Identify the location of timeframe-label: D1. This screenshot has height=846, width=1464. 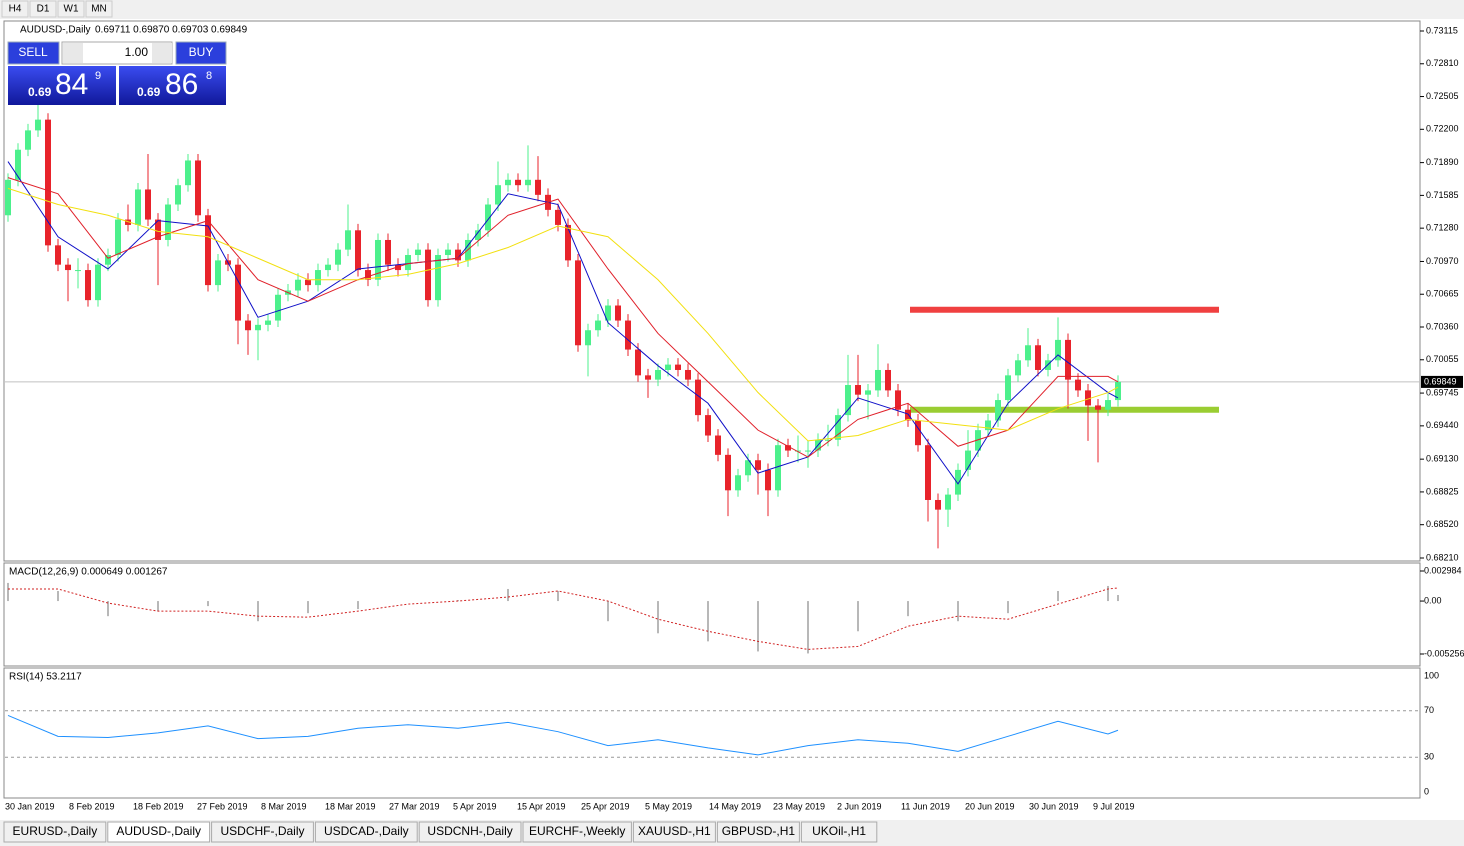
(43, 9).